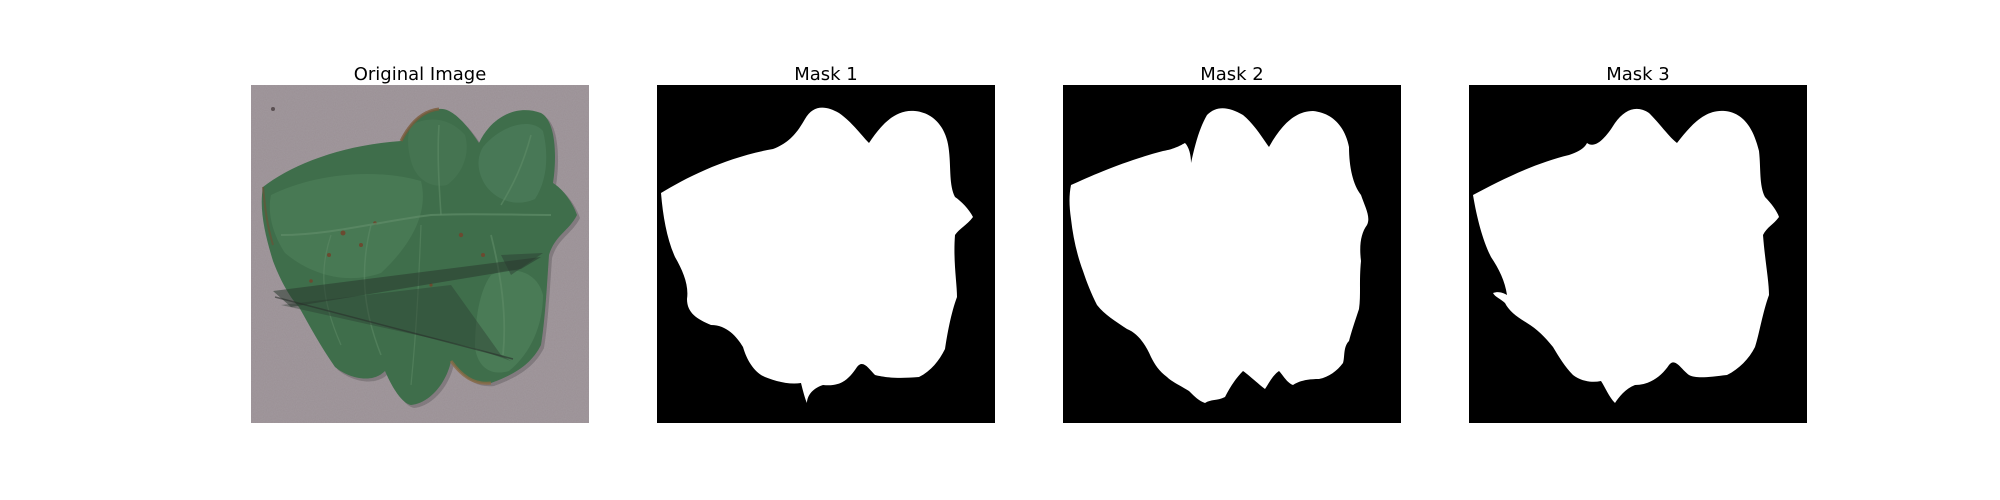  I want to click on mask-1-panel: Mask 1, so click(826, 244).